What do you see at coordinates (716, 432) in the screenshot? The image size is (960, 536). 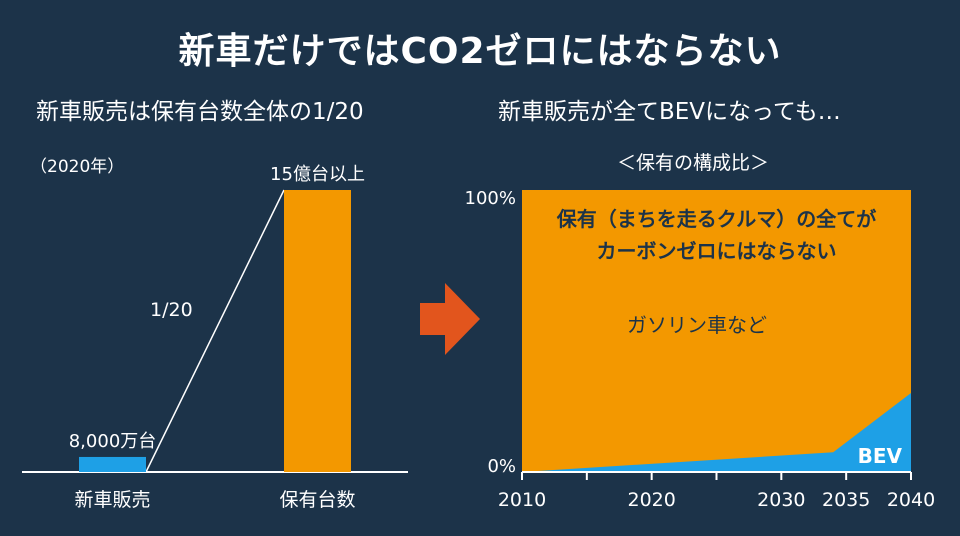 I see `area-series-bev` at bounding box center [716, 432].